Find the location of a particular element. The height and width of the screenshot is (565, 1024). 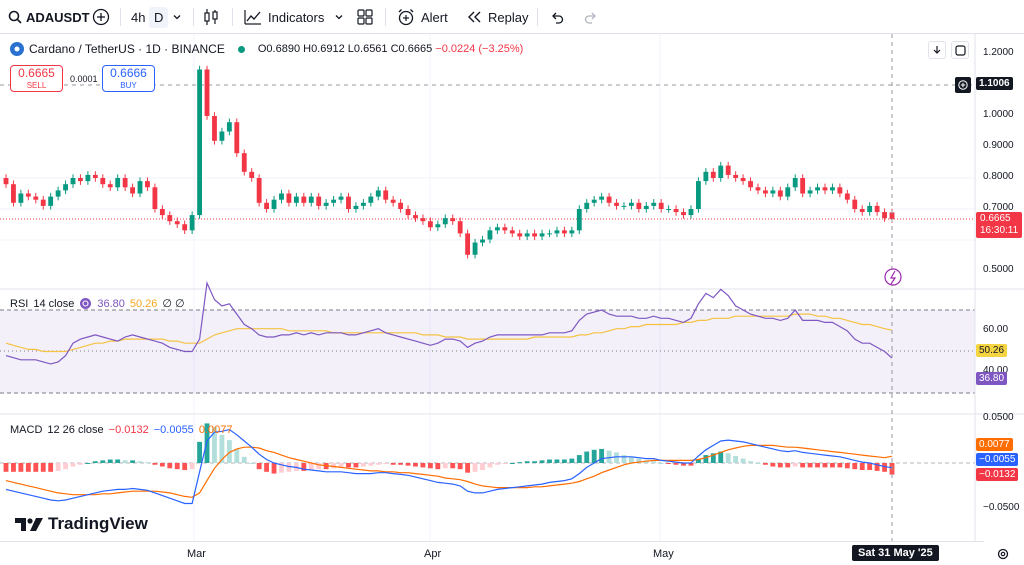

macd-signal-line is located at coordinates (449, 471).